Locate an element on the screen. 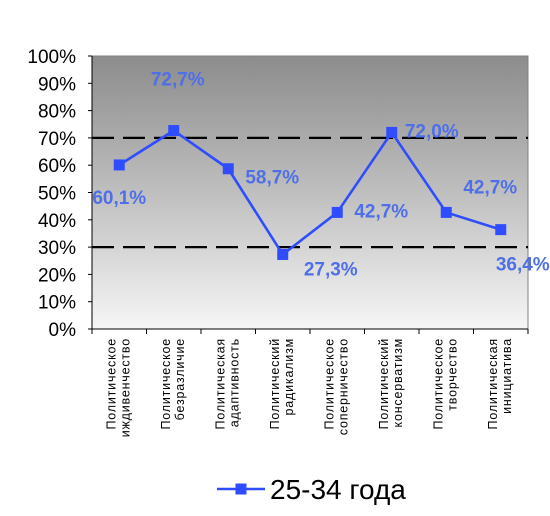 This screenshot has height=516, width=550. y-tick-label: 20% is located at coordinates (57, 275).